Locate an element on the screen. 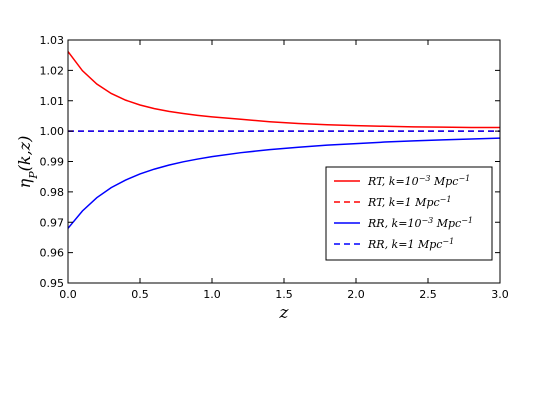 This screenshot has width=540, height=405. x-tick-label: 1.0 is located at coordinates (212, 294).